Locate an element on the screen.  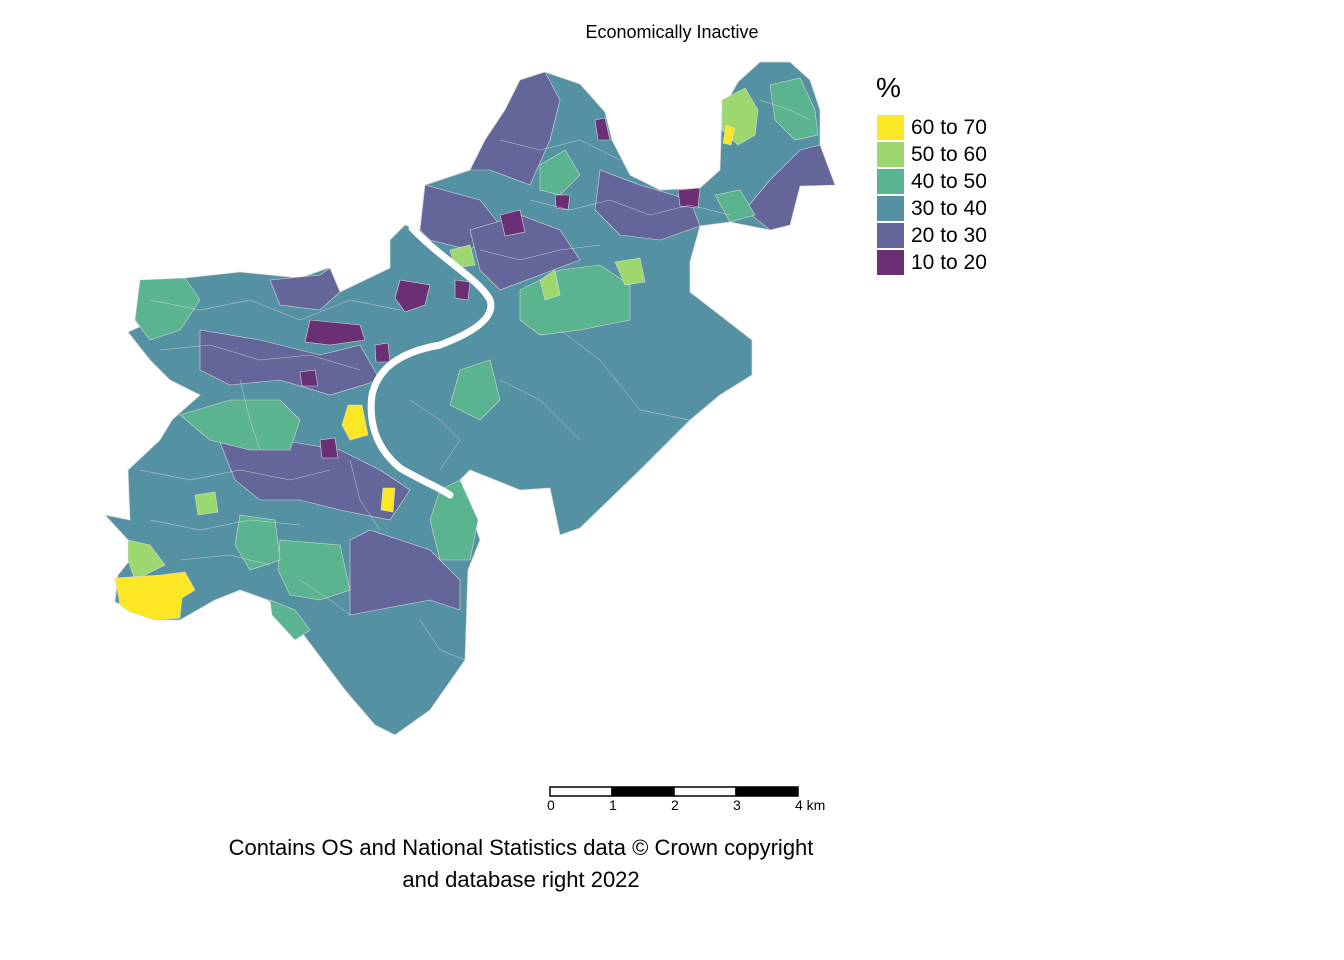
legend-item: 60 to 70 is located at coordinates (930, 127).